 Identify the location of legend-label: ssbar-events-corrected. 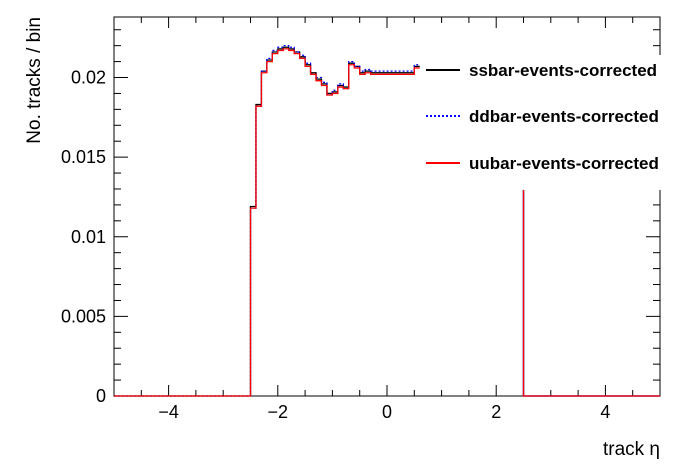
(563, 70).